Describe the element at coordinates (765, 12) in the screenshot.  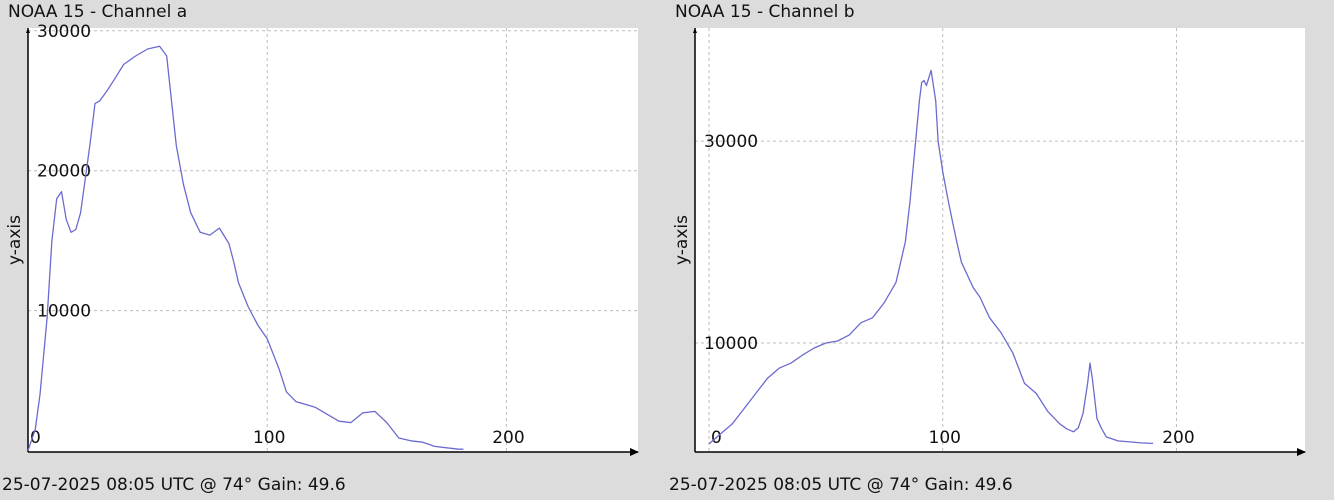
I see `chart-b-title: NOAA 15 - Channel b` at that location.